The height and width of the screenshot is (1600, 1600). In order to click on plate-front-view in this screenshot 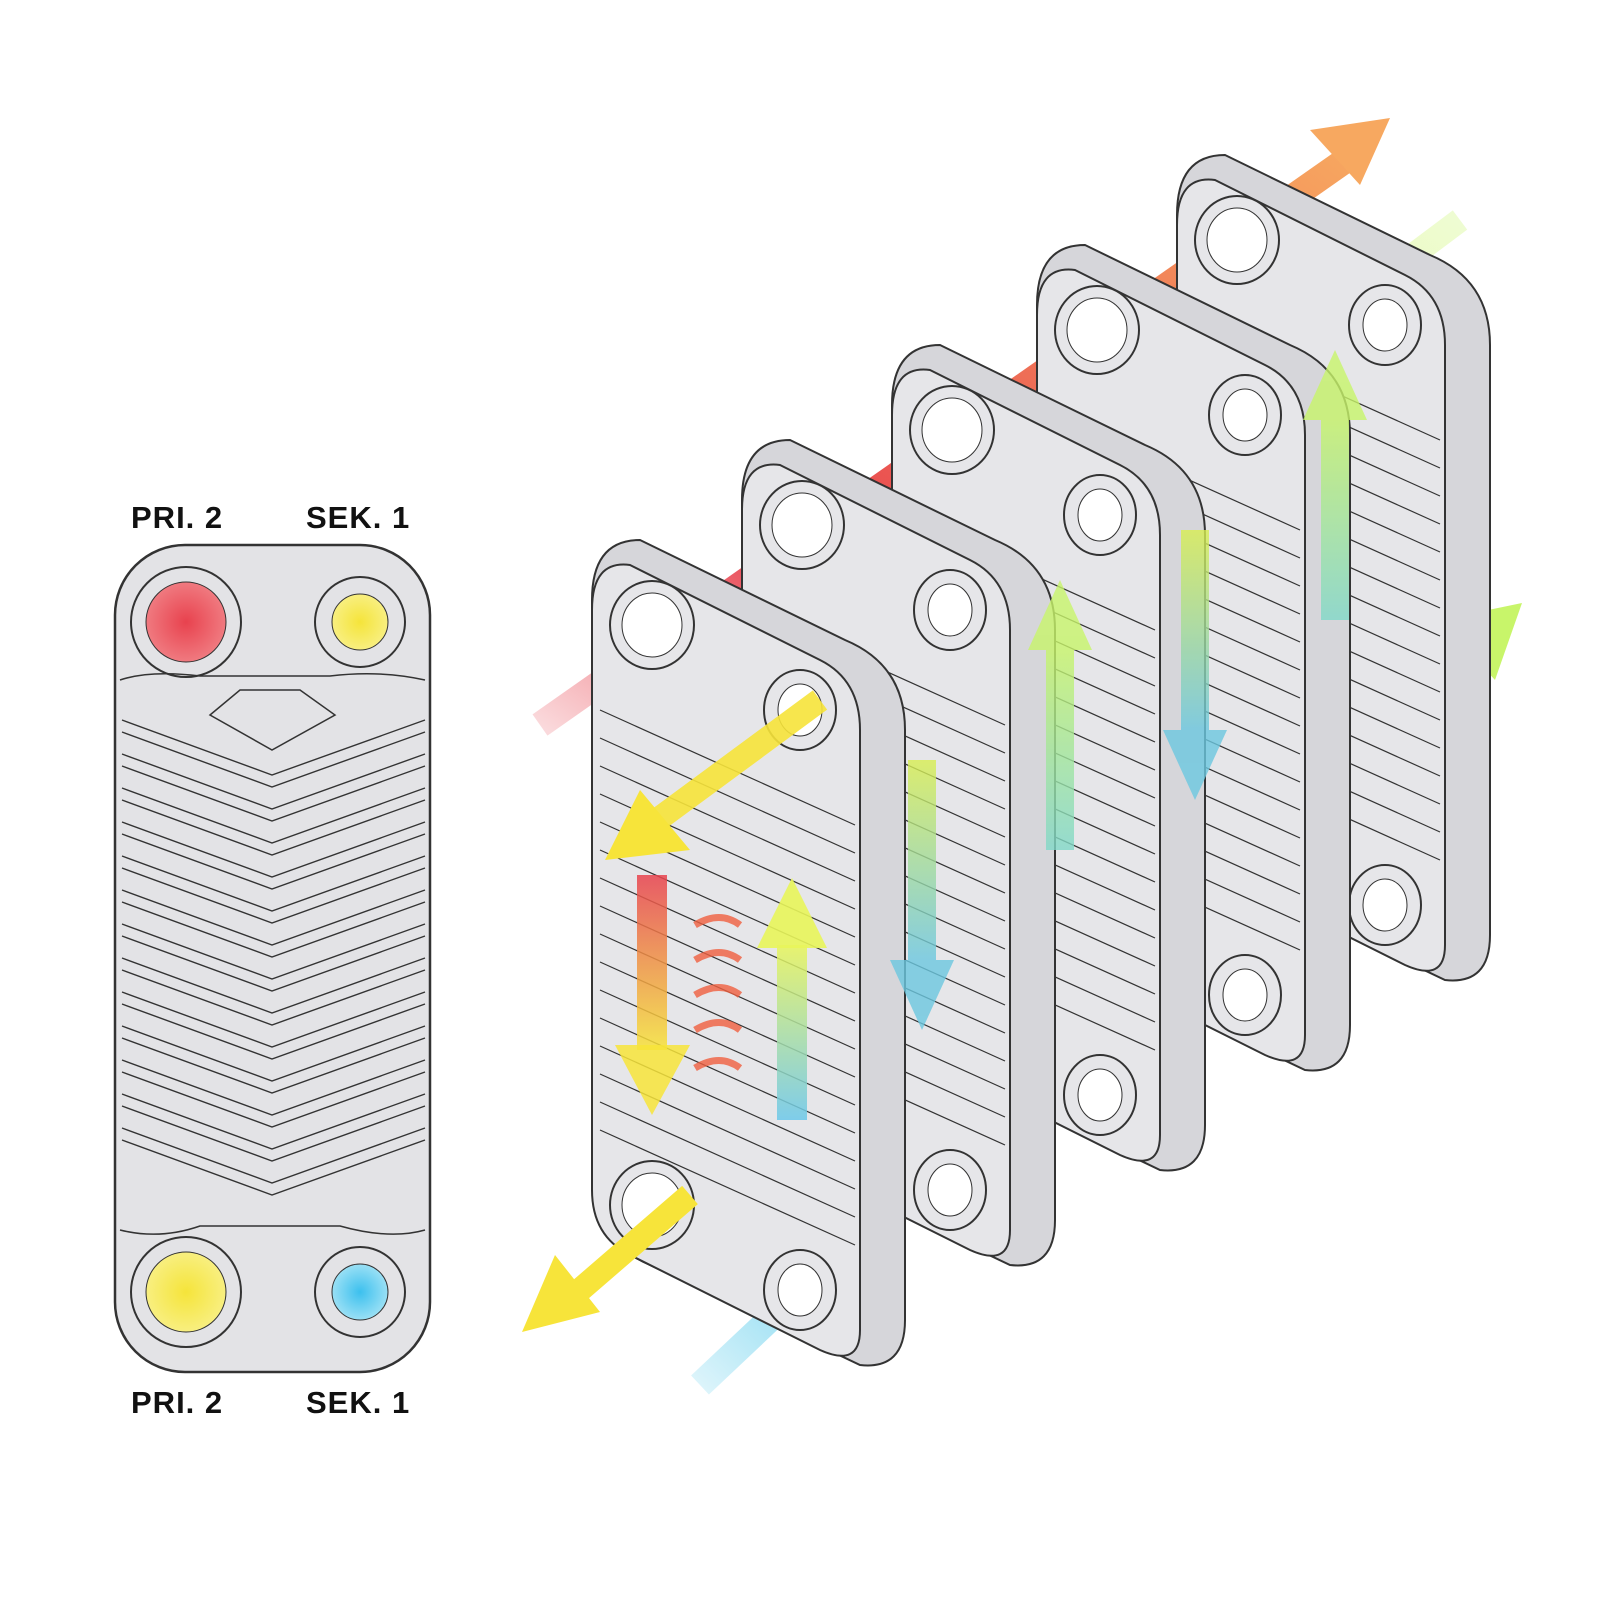, I will do `click(272, 958)`.